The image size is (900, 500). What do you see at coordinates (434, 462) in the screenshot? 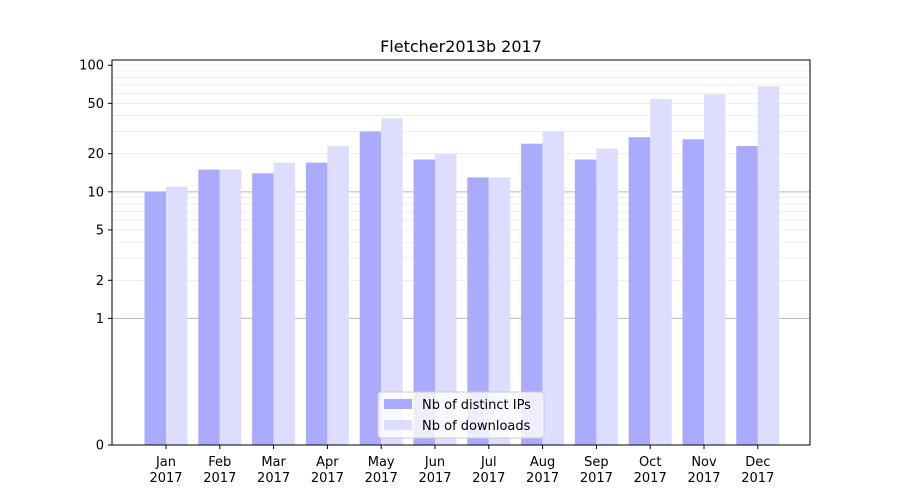
I see `x-tick-month: Jun` at bounding box center [434, 462].